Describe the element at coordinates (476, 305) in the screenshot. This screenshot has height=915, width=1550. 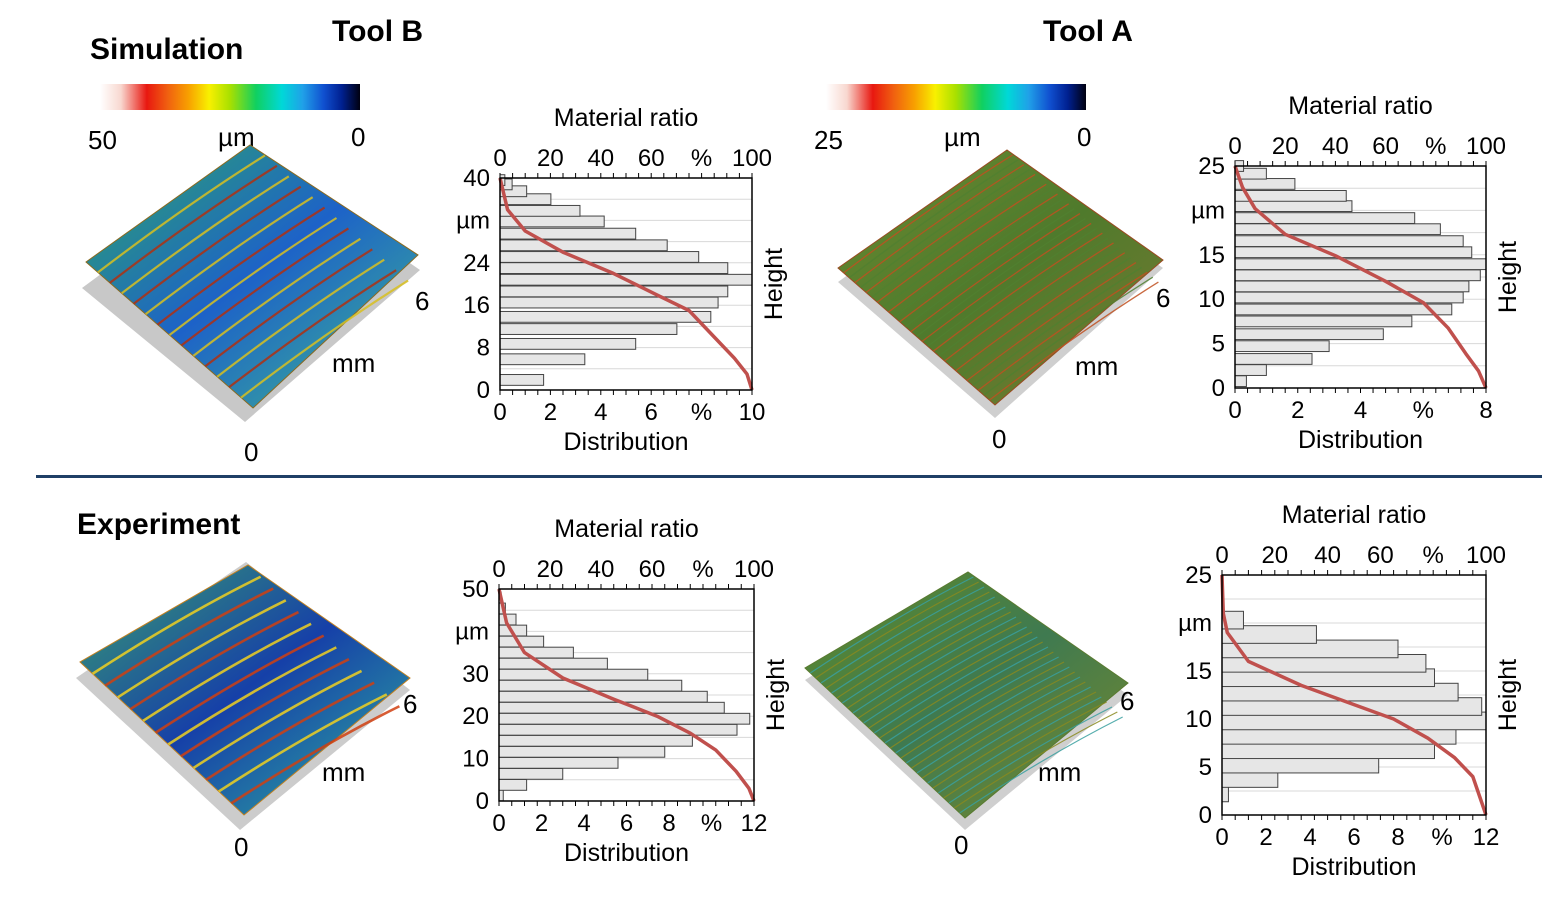
I see `y-tick-label: 16` at that location.